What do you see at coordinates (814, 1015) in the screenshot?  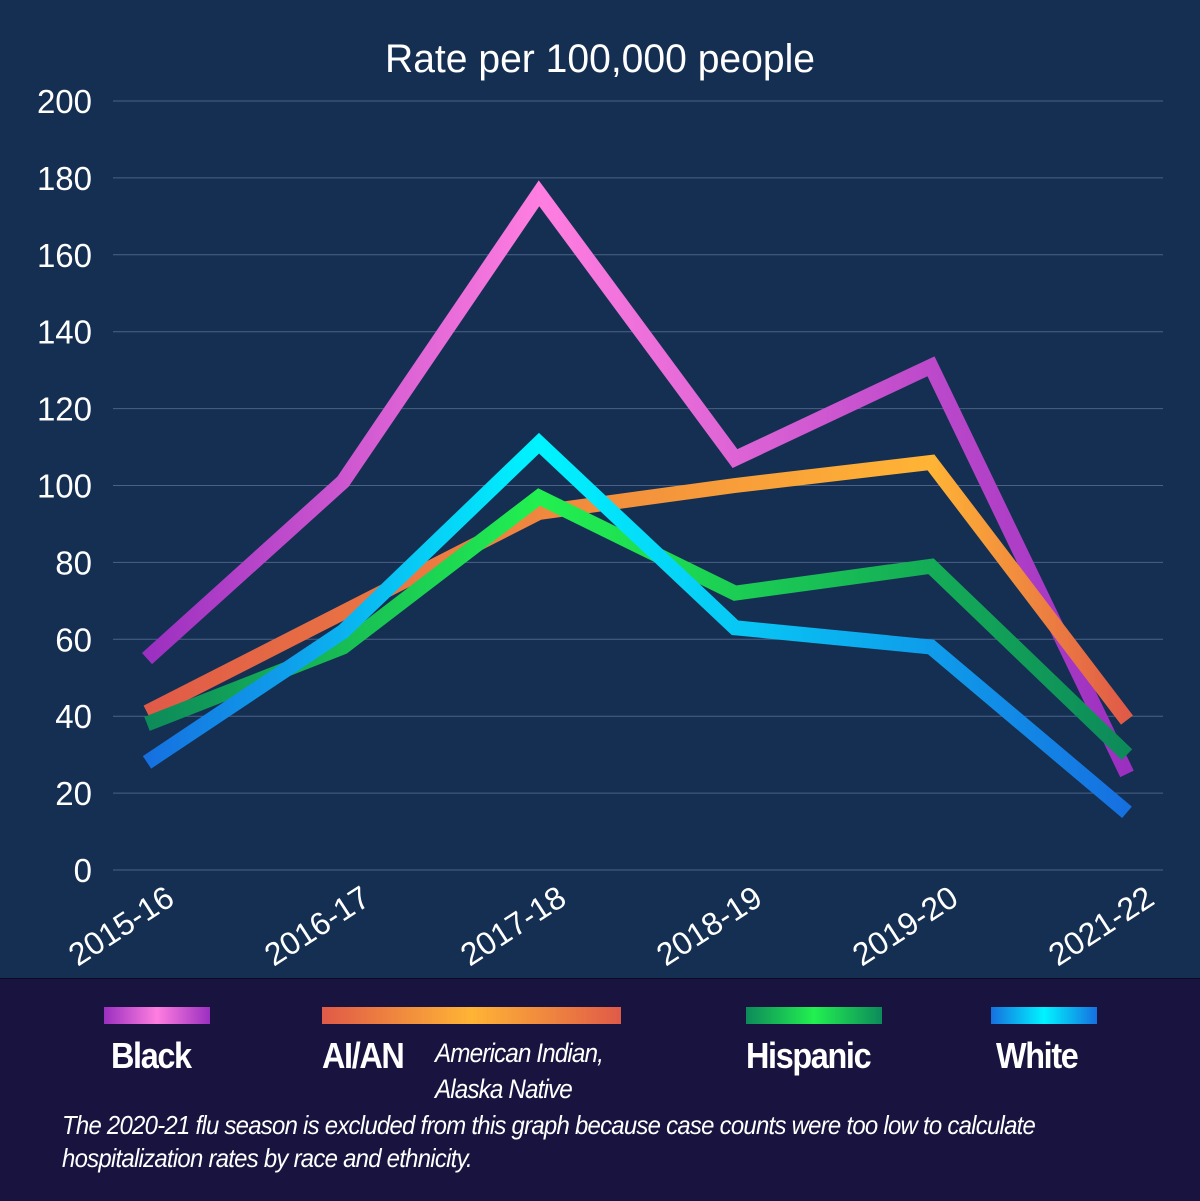 I see `legend-swatch-hispanic` at bounding box center [814, 1015].